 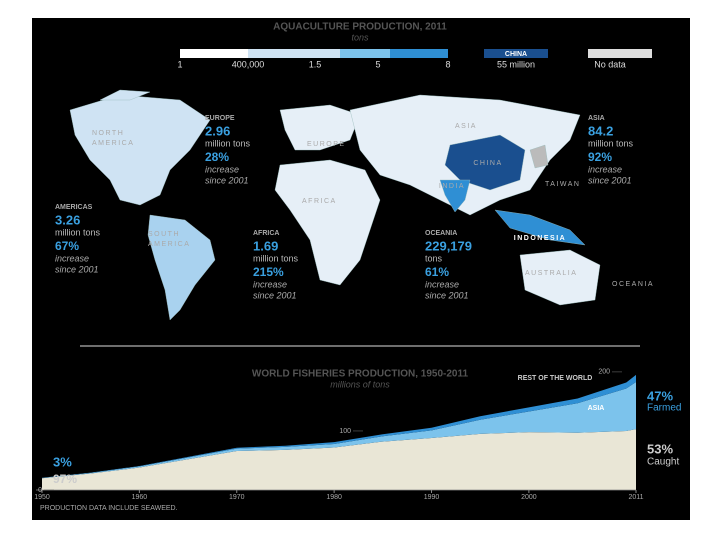 I want to click on series-label: ASIA, so click(x=596, y=408).